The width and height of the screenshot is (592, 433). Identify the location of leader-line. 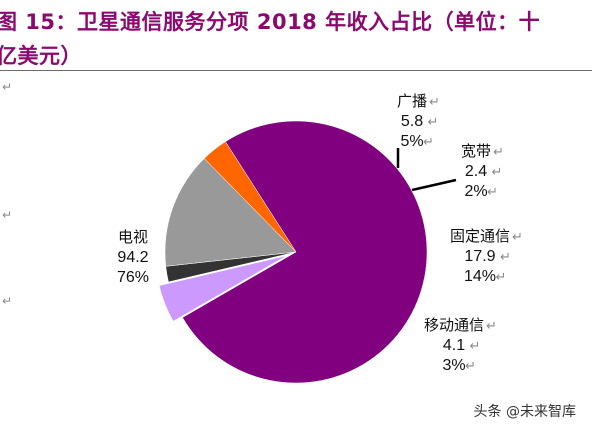
(434, 185).